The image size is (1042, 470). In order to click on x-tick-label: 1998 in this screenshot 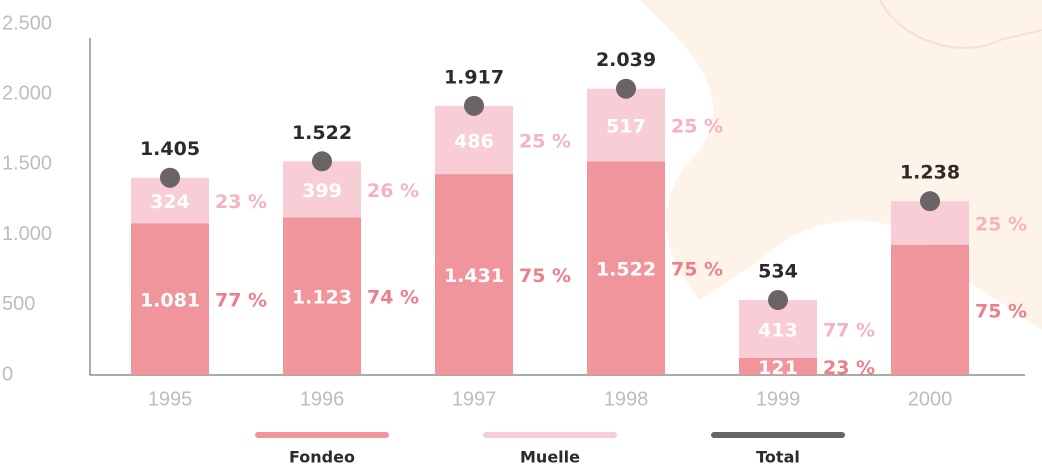, I will do `click(626, 399)`.